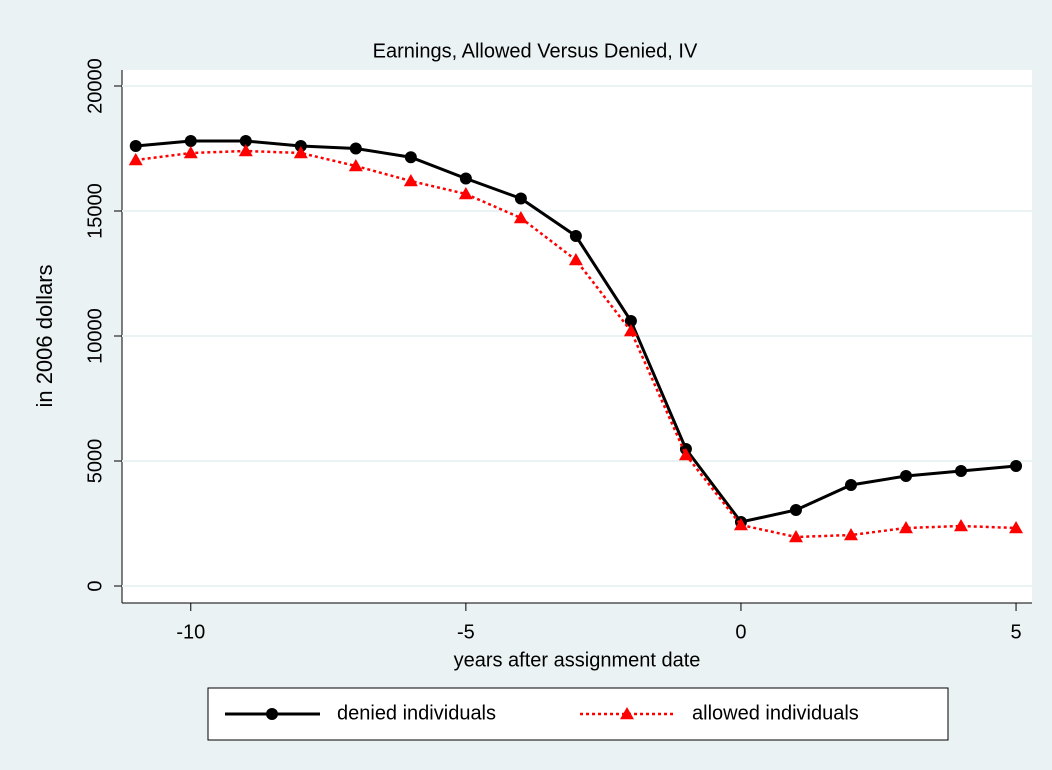  I want to click on chart-title: Earnings, Allowed Versus Denied, IV, so click(535, 51).